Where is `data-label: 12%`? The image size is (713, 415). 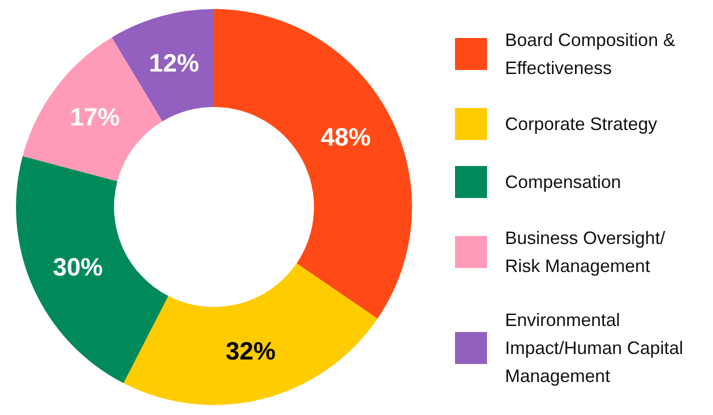 data-label: 12% is located at coordinates (174, 63).